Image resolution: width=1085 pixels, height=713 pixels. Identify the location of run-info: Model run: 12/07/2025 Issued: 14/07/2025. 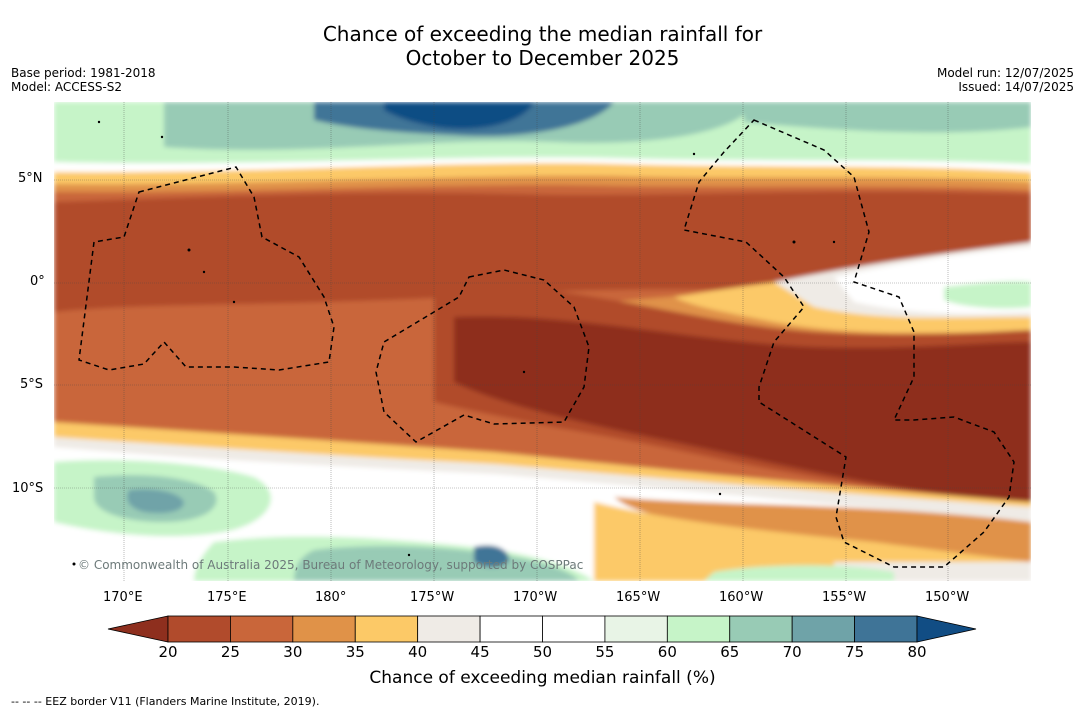
(1005, 80).